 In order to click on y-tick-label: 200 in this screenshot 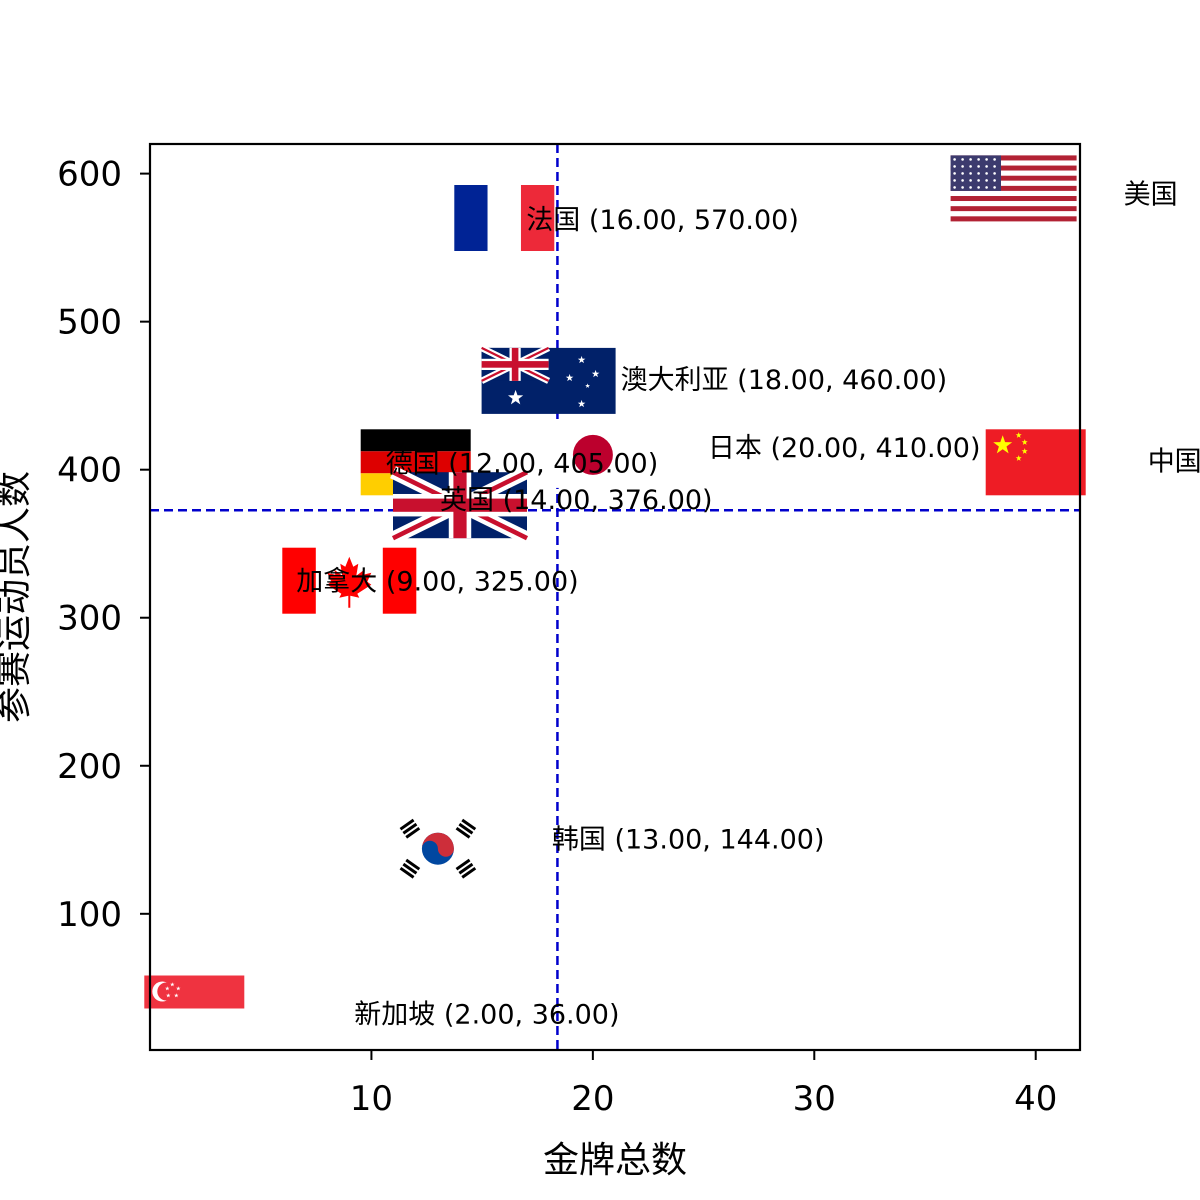, I will do `click(89, 767)`.